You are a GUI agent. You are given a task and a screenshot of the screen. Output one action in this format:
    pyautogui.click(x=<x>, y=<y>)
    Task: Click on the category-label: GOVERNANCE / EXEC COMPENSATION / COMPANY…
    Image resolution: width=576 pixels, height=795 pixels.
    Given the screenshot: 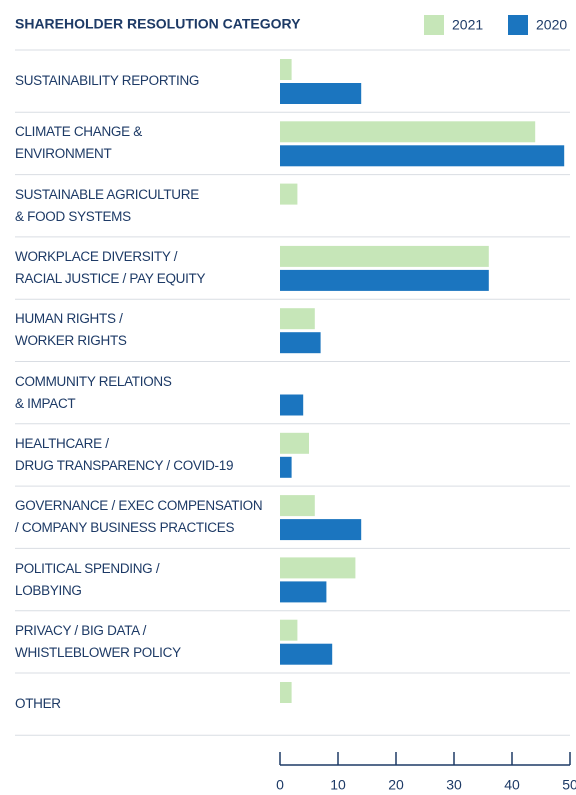 What is the action you would take?
    pyautogui.click(x=139, y=517)
    